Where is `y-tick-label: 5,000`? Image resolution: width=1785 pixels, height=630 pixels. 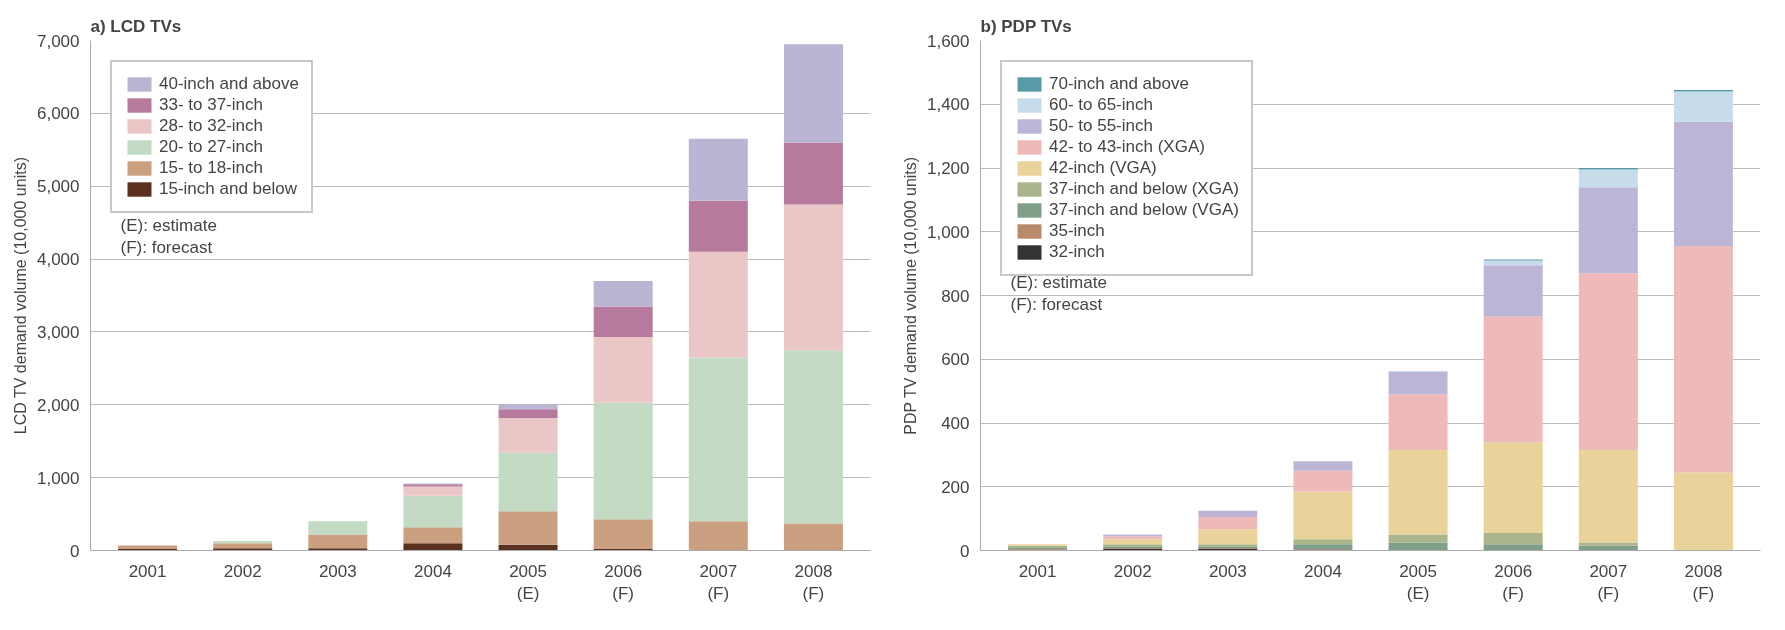 y-tick-label: 5,000 is located at coordinates (58, 187).